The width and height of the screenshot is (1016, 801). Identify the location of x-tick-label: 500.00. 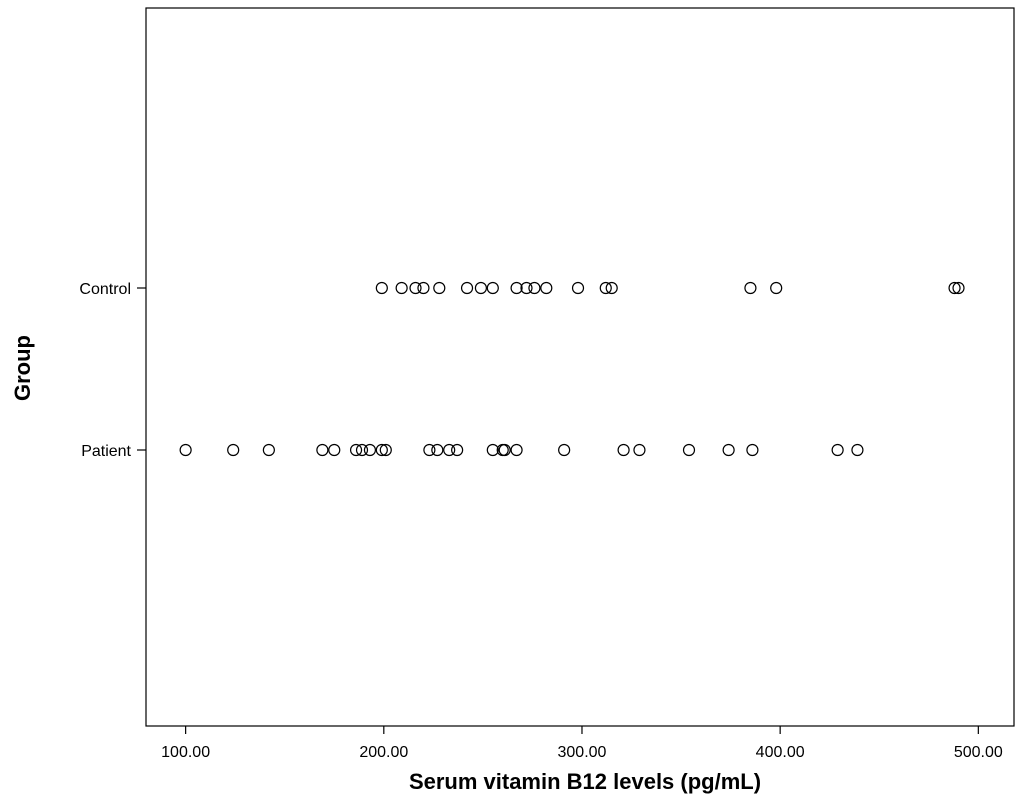
(978, 752).